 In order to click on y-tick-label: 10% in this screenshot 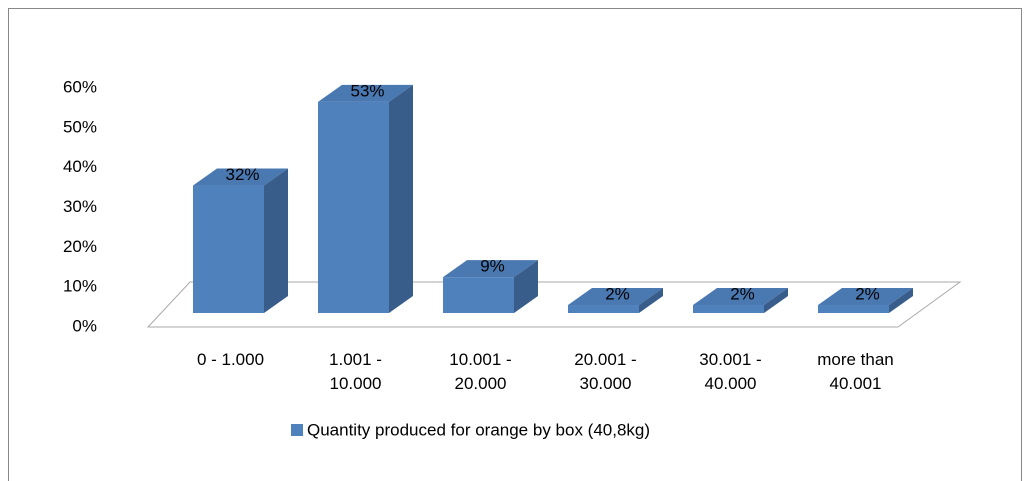, I will do `click(80, 286)`.